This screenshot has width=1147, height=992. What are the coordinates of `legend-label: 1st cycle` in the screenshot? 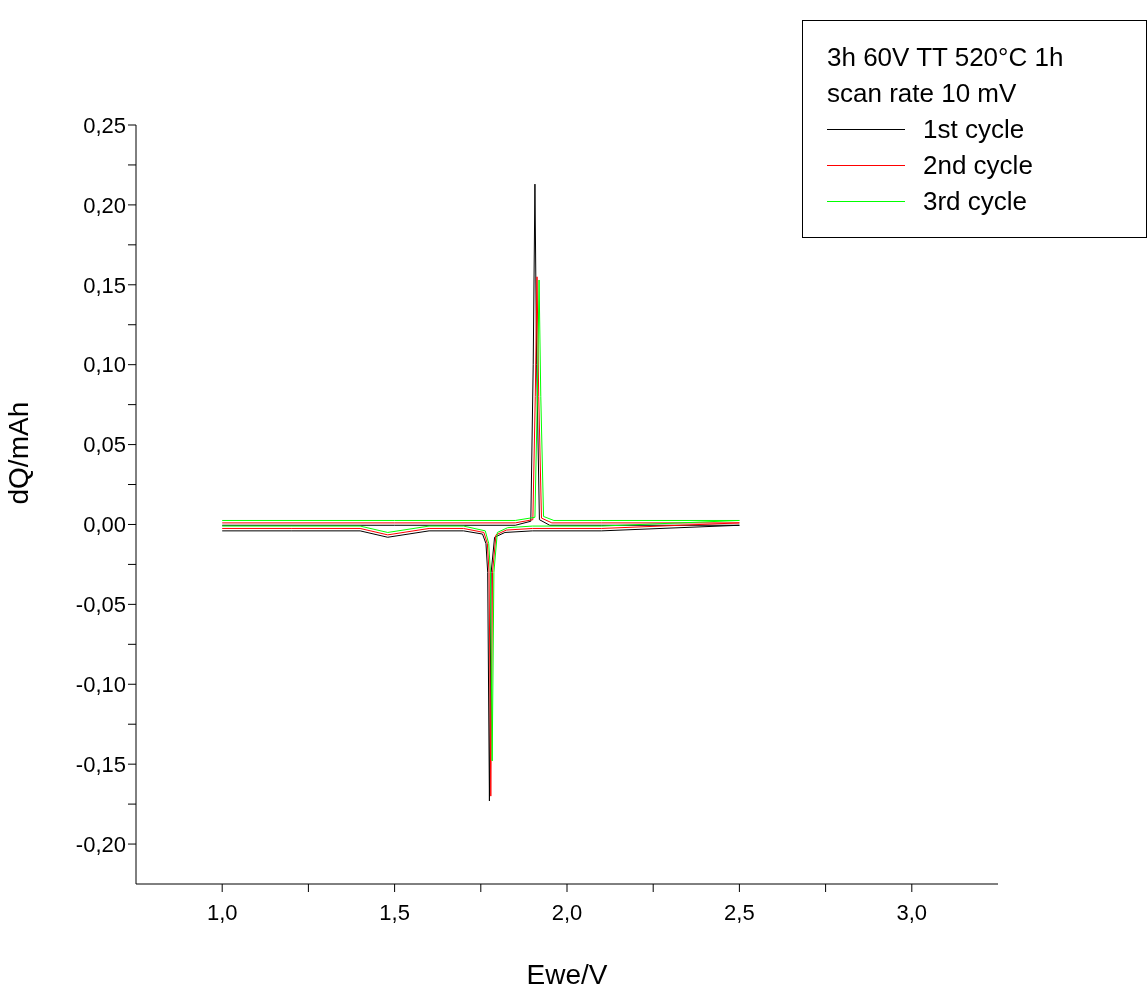 It's located at (974, 129).